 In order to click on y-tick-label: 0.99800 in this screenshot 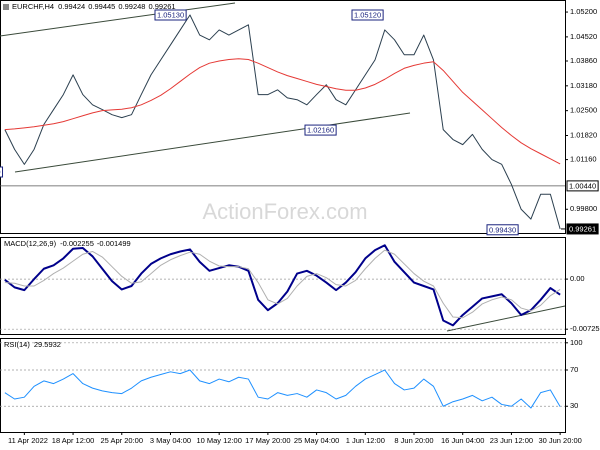, I will do `click(583, 208)`.